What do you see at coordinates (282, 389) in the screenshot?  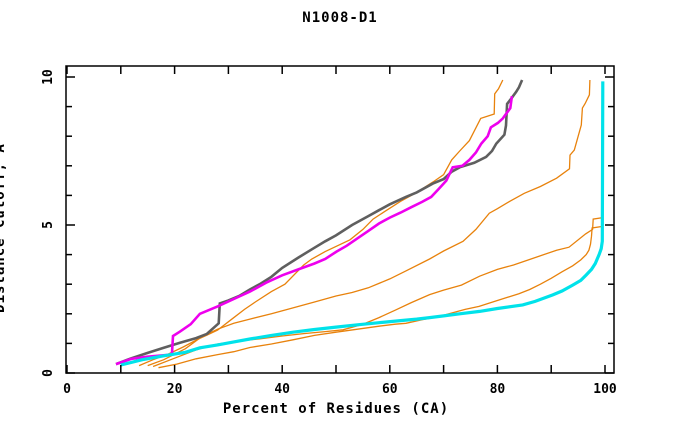 I see `x-tick-label: 40` at bounding box center [282, 389].